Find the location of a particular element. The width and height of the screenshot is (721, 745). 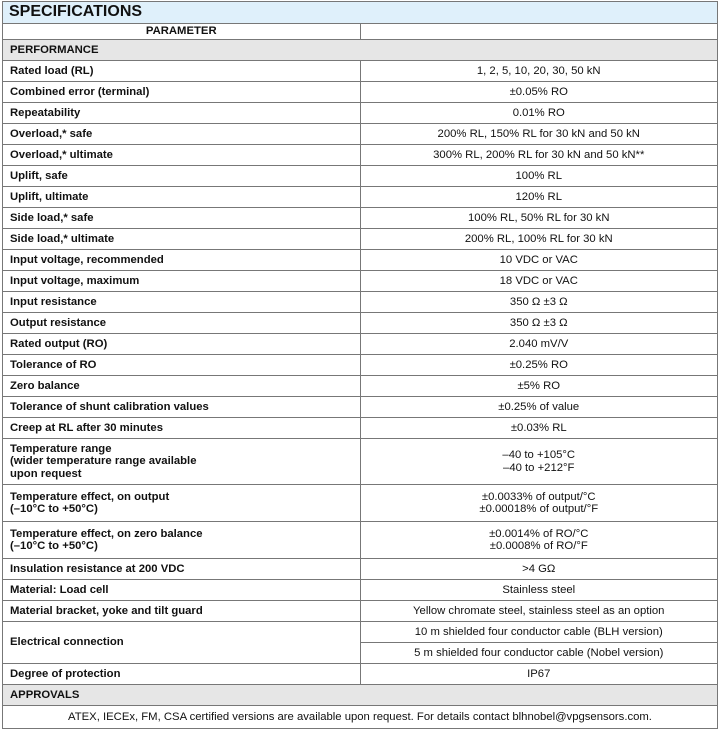

table-row: Rated output (RO) 2.040 mV/V is located at coordinates (360, 344).